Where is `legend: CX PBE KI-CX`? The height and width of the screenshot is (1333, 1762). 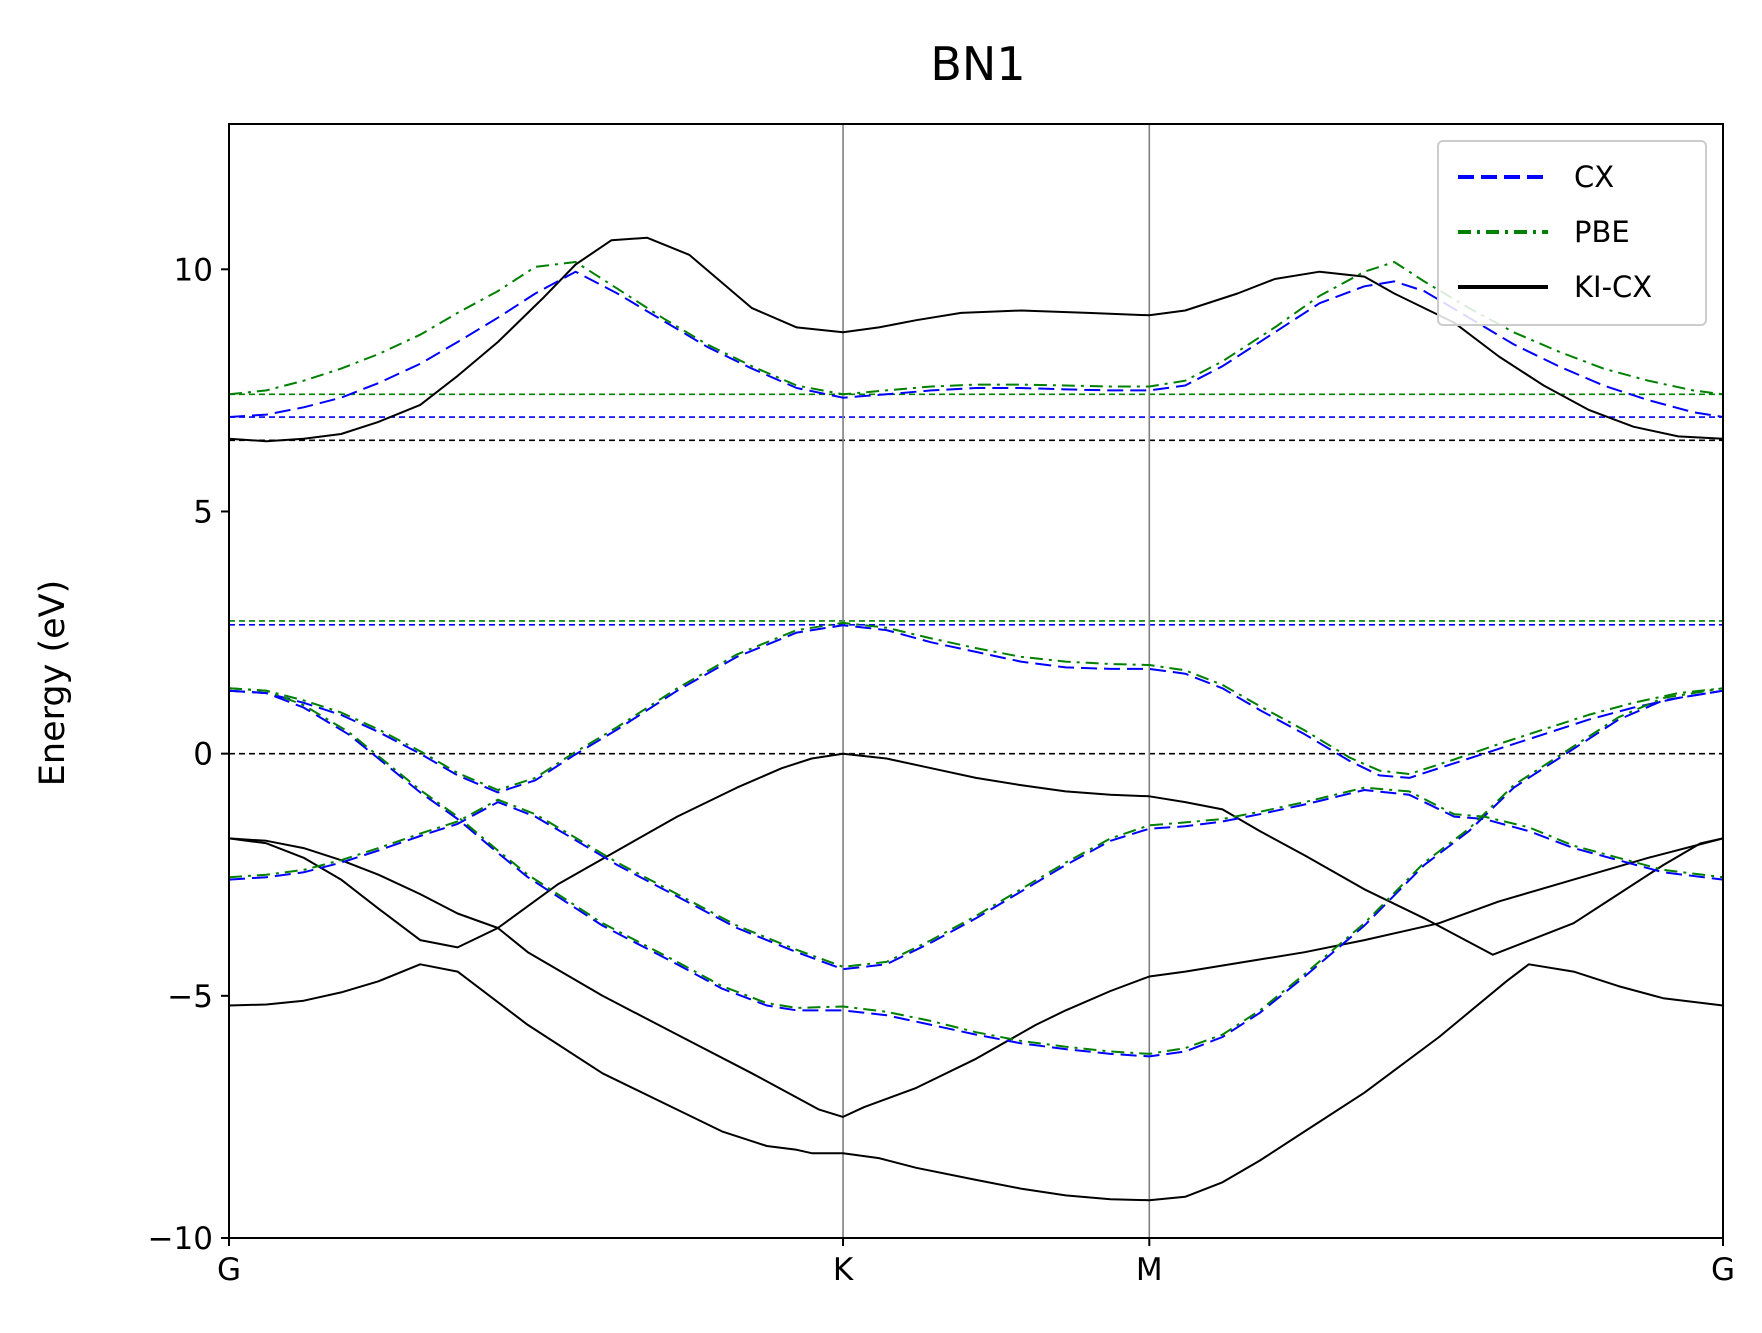 legend: CX PBE KI-CX is located at coordinates (1572, 233).